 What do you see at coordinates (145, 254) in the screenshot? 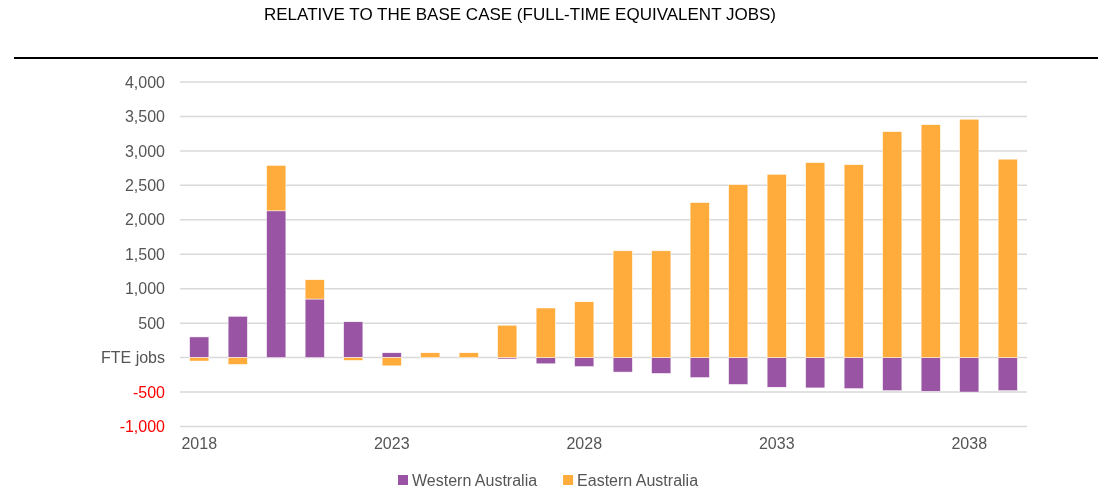
I see `y-tick-label: 1,500` at bounding box center [145, 254].